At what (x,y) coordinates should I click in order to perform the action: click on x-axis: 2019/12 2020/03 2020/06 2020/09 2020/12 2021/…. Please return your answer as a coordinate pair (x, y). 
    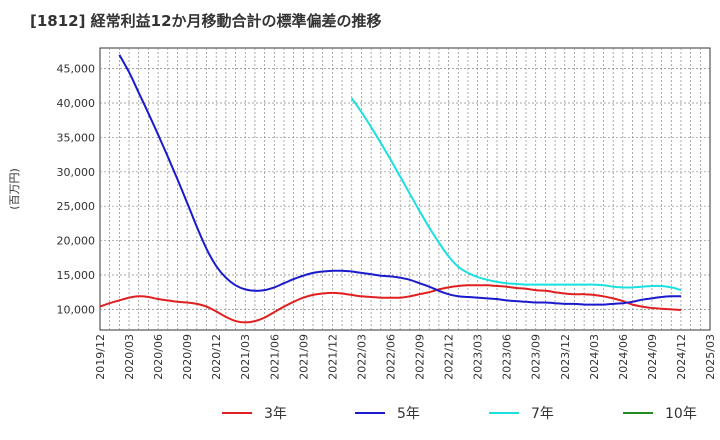
    Looking at the image, I should click on (405, 357).